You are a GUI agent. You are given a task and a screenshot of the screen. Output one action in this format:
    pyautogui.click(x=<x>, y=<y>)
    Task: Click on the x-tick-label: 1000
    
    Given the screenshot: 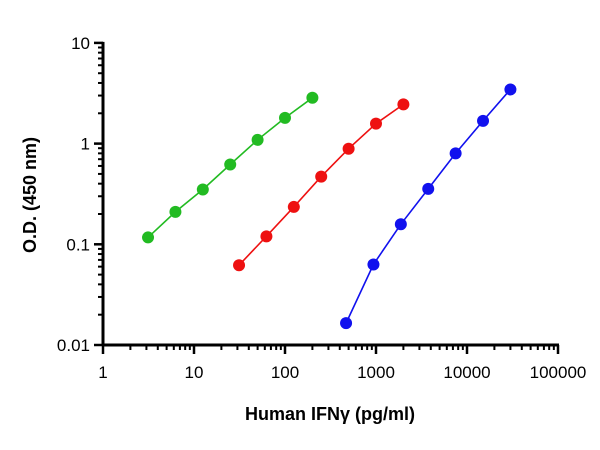 What is the action you would take?
    pyautogui.click(x=376, y=372)
    